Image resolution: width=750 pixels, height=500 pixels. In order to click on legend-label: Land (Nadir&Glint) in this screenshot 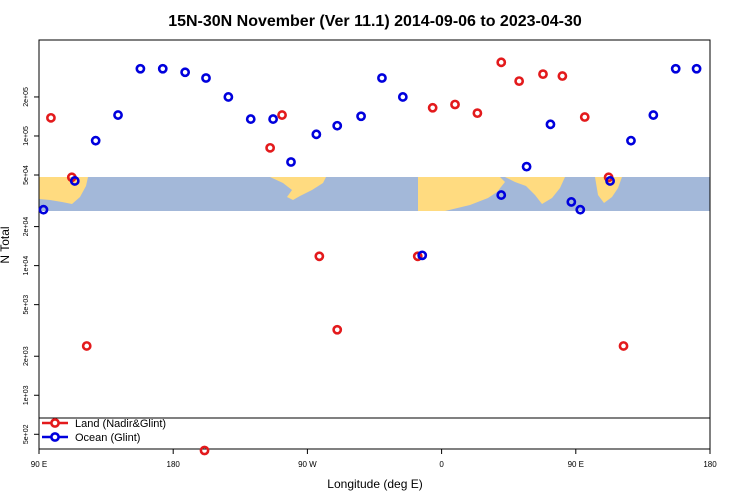, I will do `click(120, 424)`.